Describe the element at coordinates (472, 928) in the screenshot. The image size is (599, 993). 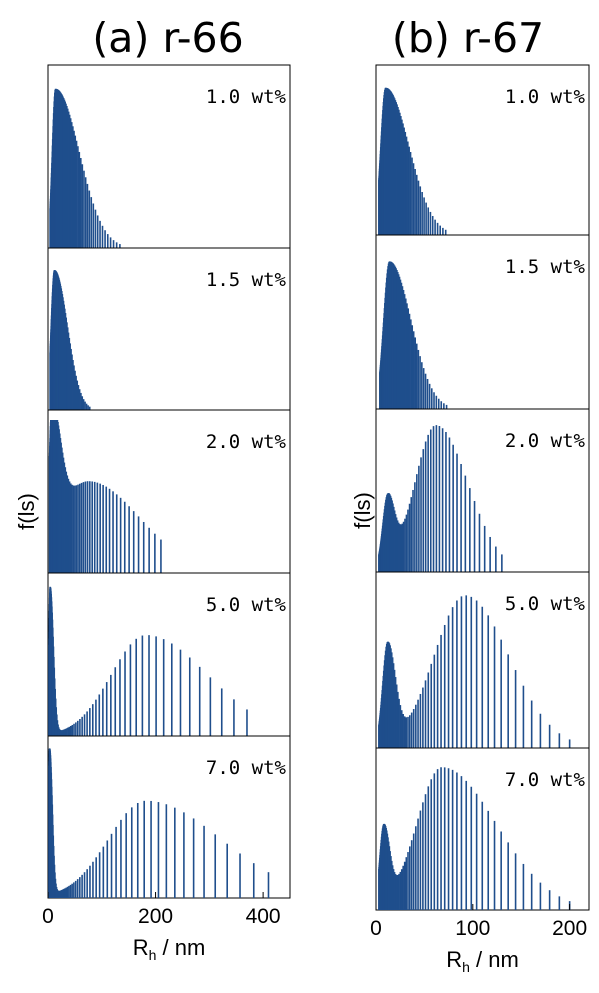
I see `x-tick-label: 100` at that location.